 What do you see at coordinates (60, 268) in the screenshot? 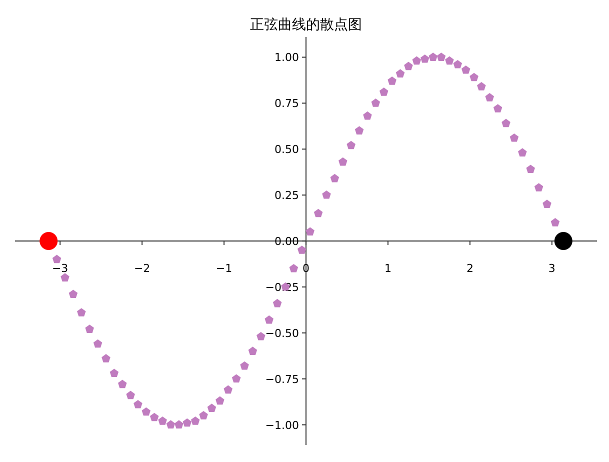
I see `x-tick-label: −3` at bounding box center [60, 268].